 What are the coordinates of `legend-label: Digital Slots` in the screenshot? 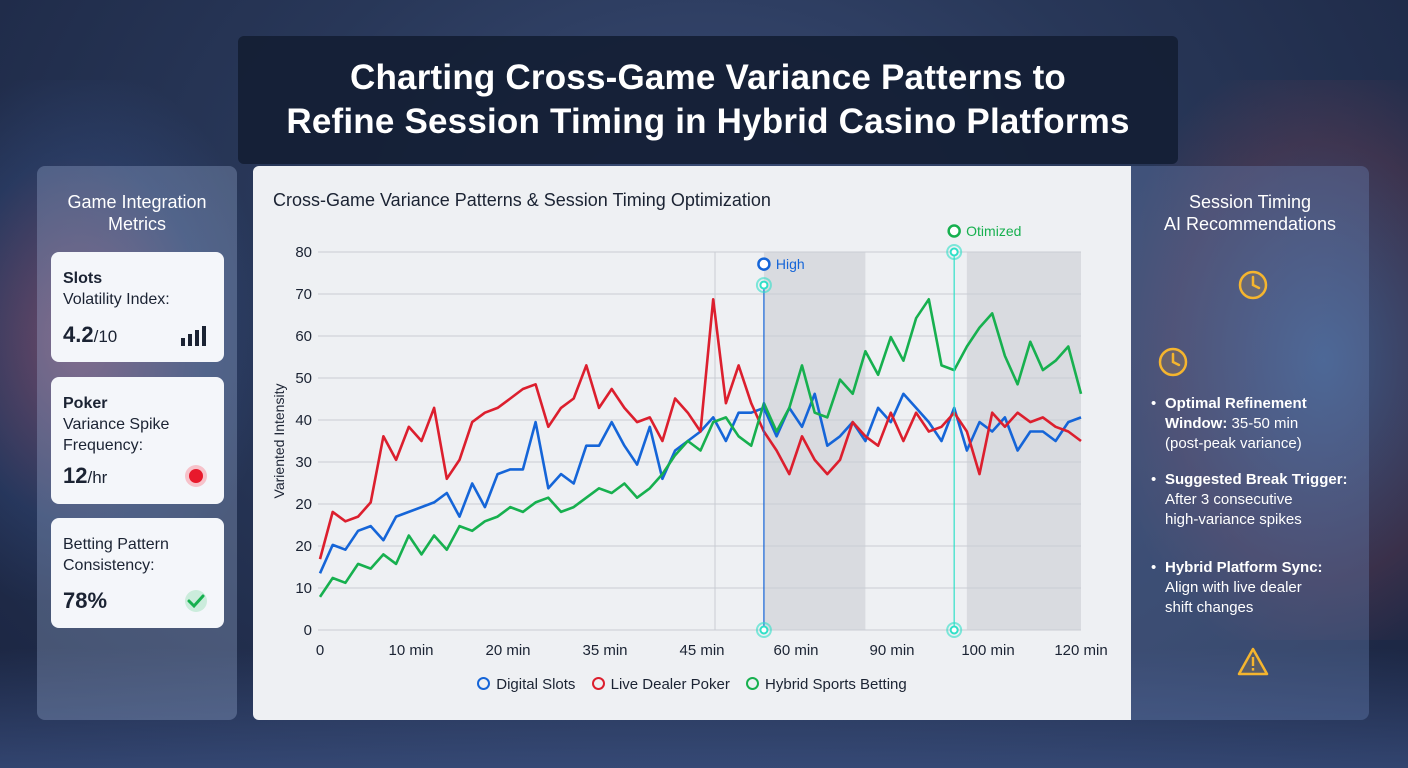 It's located at (536, 684).